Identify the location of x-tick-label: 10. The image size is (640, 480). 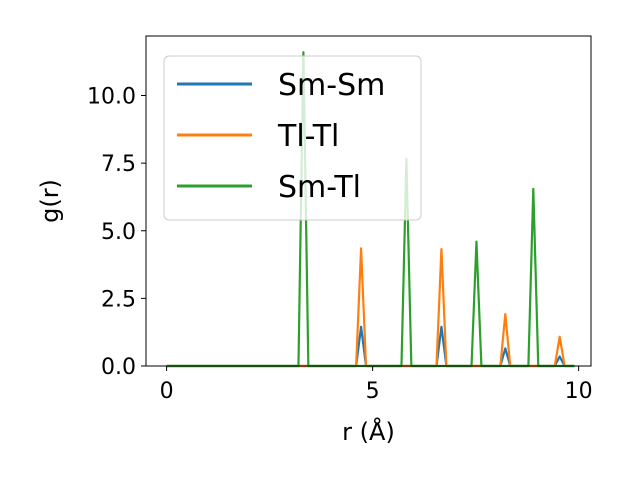
(579, 391).